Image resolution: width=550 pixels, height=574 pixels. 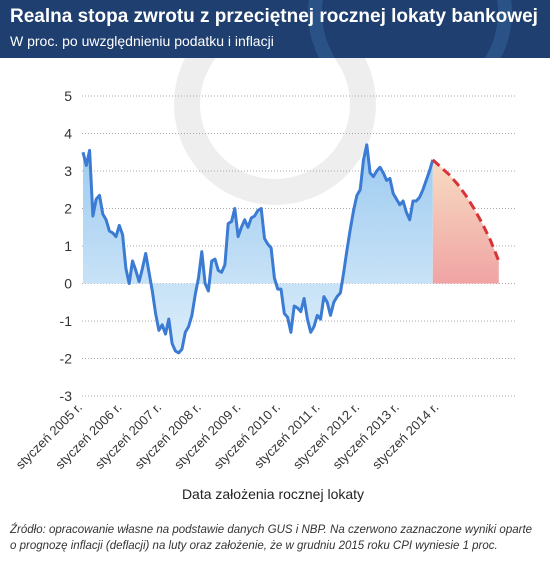 I want to click on y-tick-label: 5, so click(x=68, y=96).